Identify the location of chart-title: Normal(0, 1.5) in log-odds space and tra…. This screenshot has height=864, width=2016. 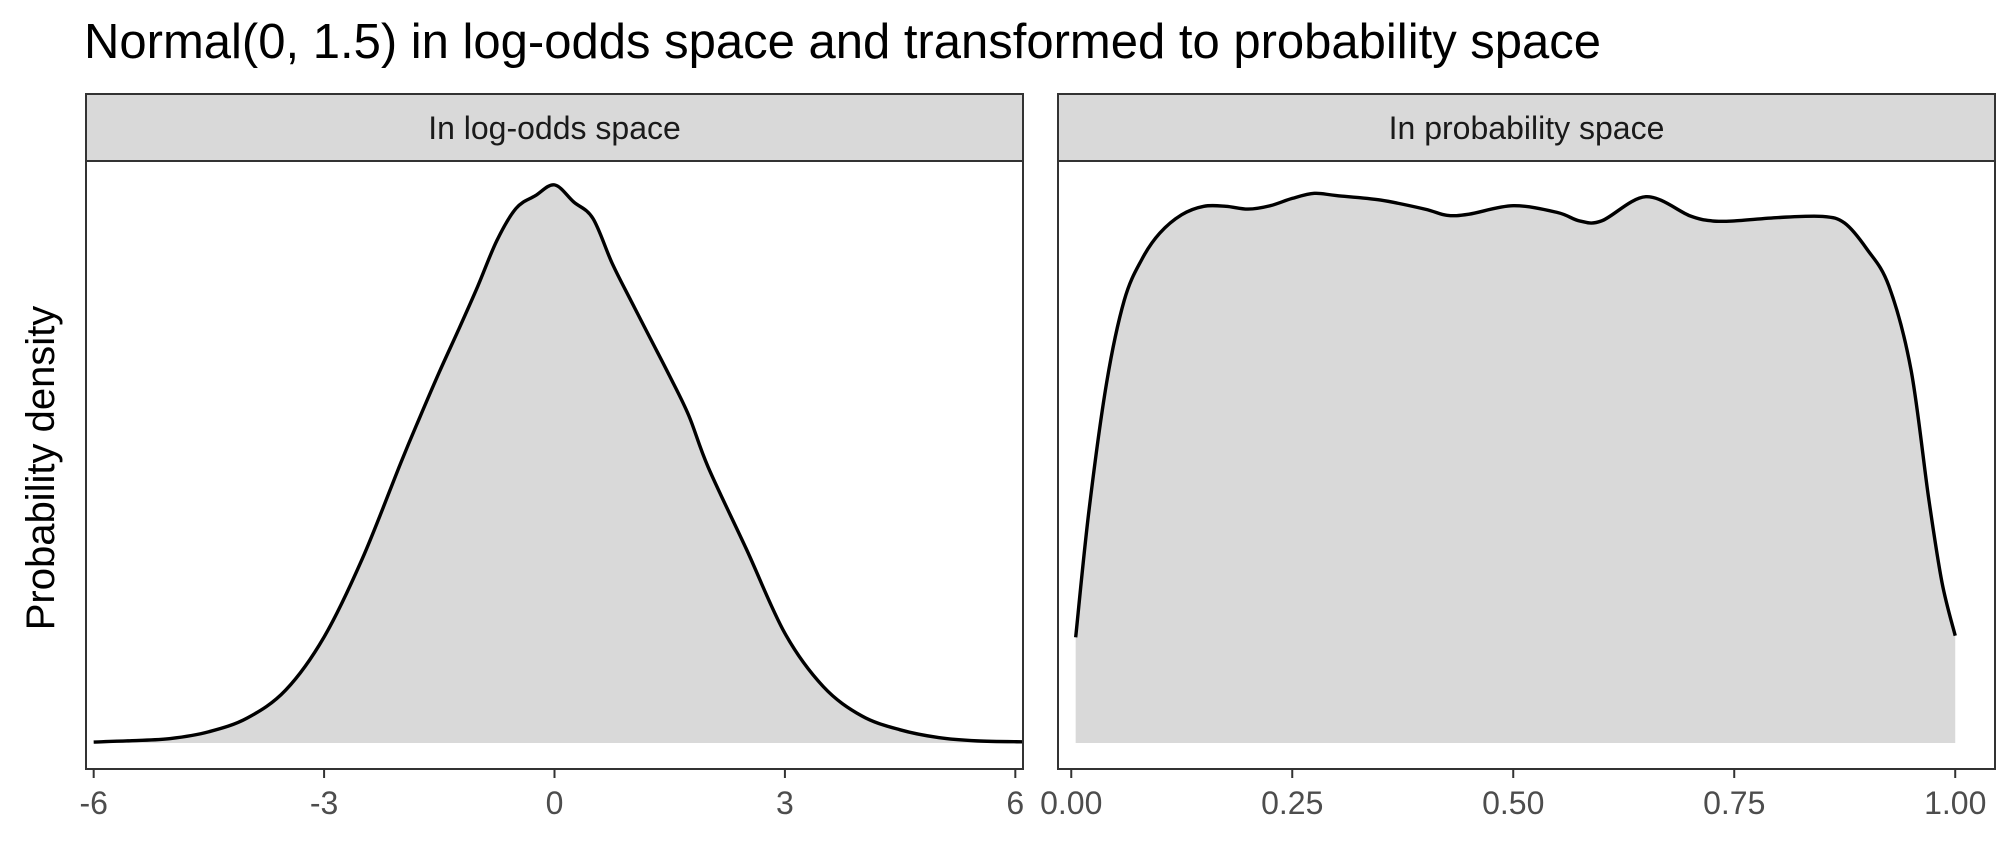
(842, 42).